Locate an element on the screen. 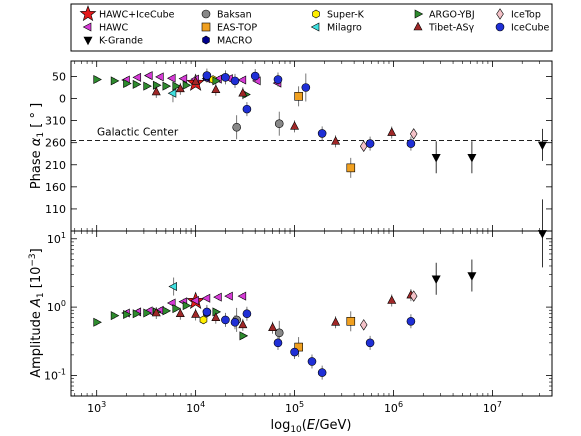 Image resolution: width=581 pixels, height=436 pixels. amp-y-tick-label: 10⁻¹ is located at coordinates (55, 374).